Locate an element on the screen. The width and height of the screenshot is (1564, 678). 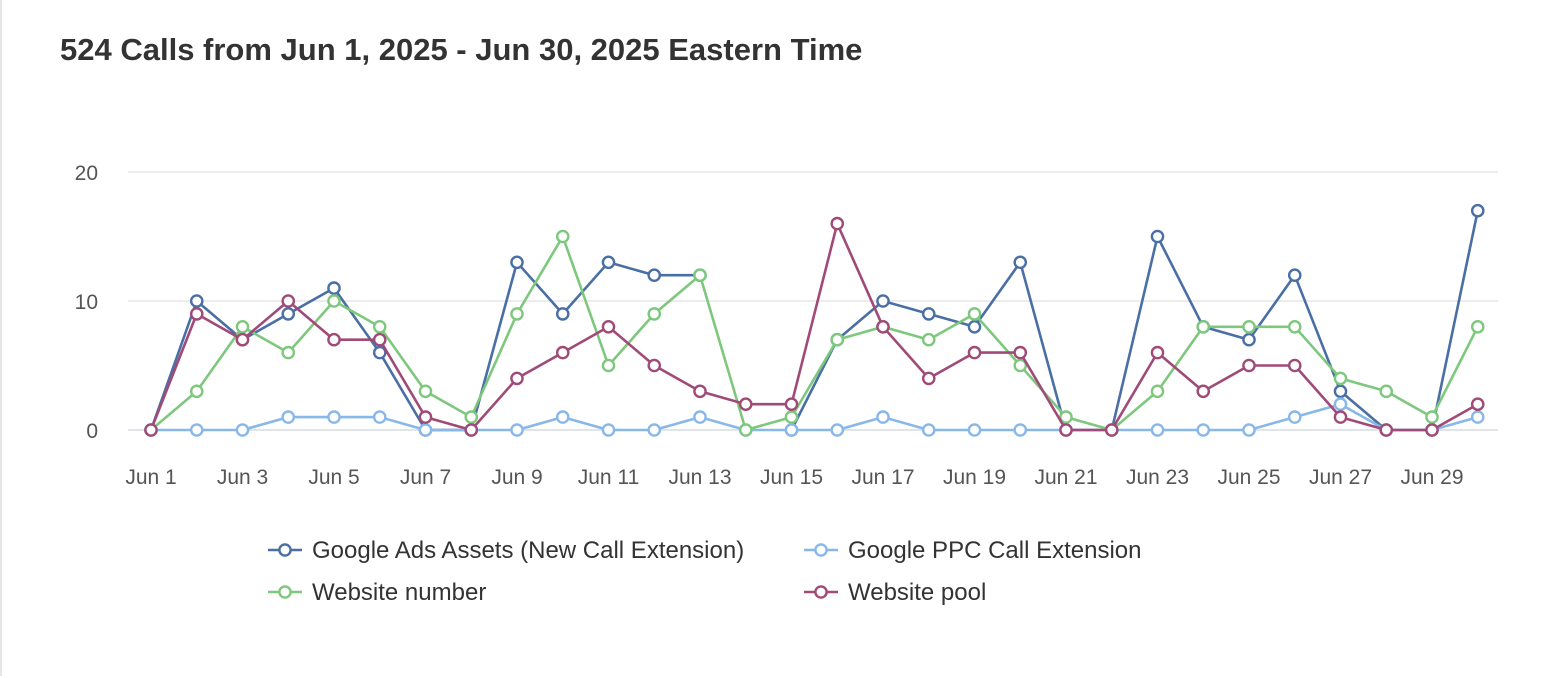
x-tick-label: Jun 5 is located at coordinates (333, 477).